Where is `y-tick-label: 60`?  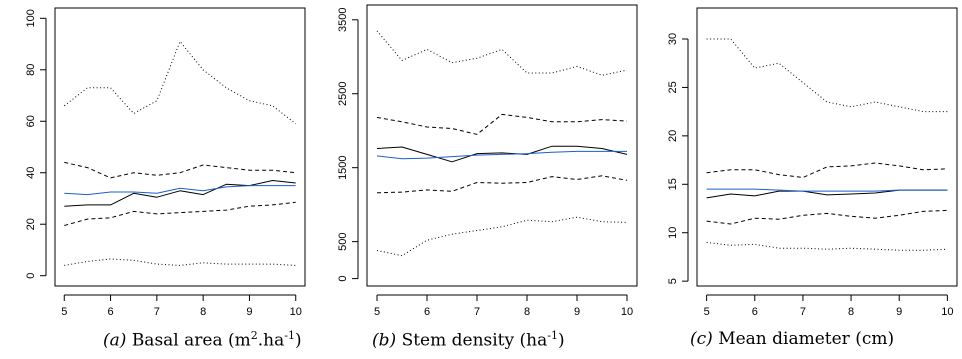
y-tick-label: 60 is located at coordinates (31, 121).